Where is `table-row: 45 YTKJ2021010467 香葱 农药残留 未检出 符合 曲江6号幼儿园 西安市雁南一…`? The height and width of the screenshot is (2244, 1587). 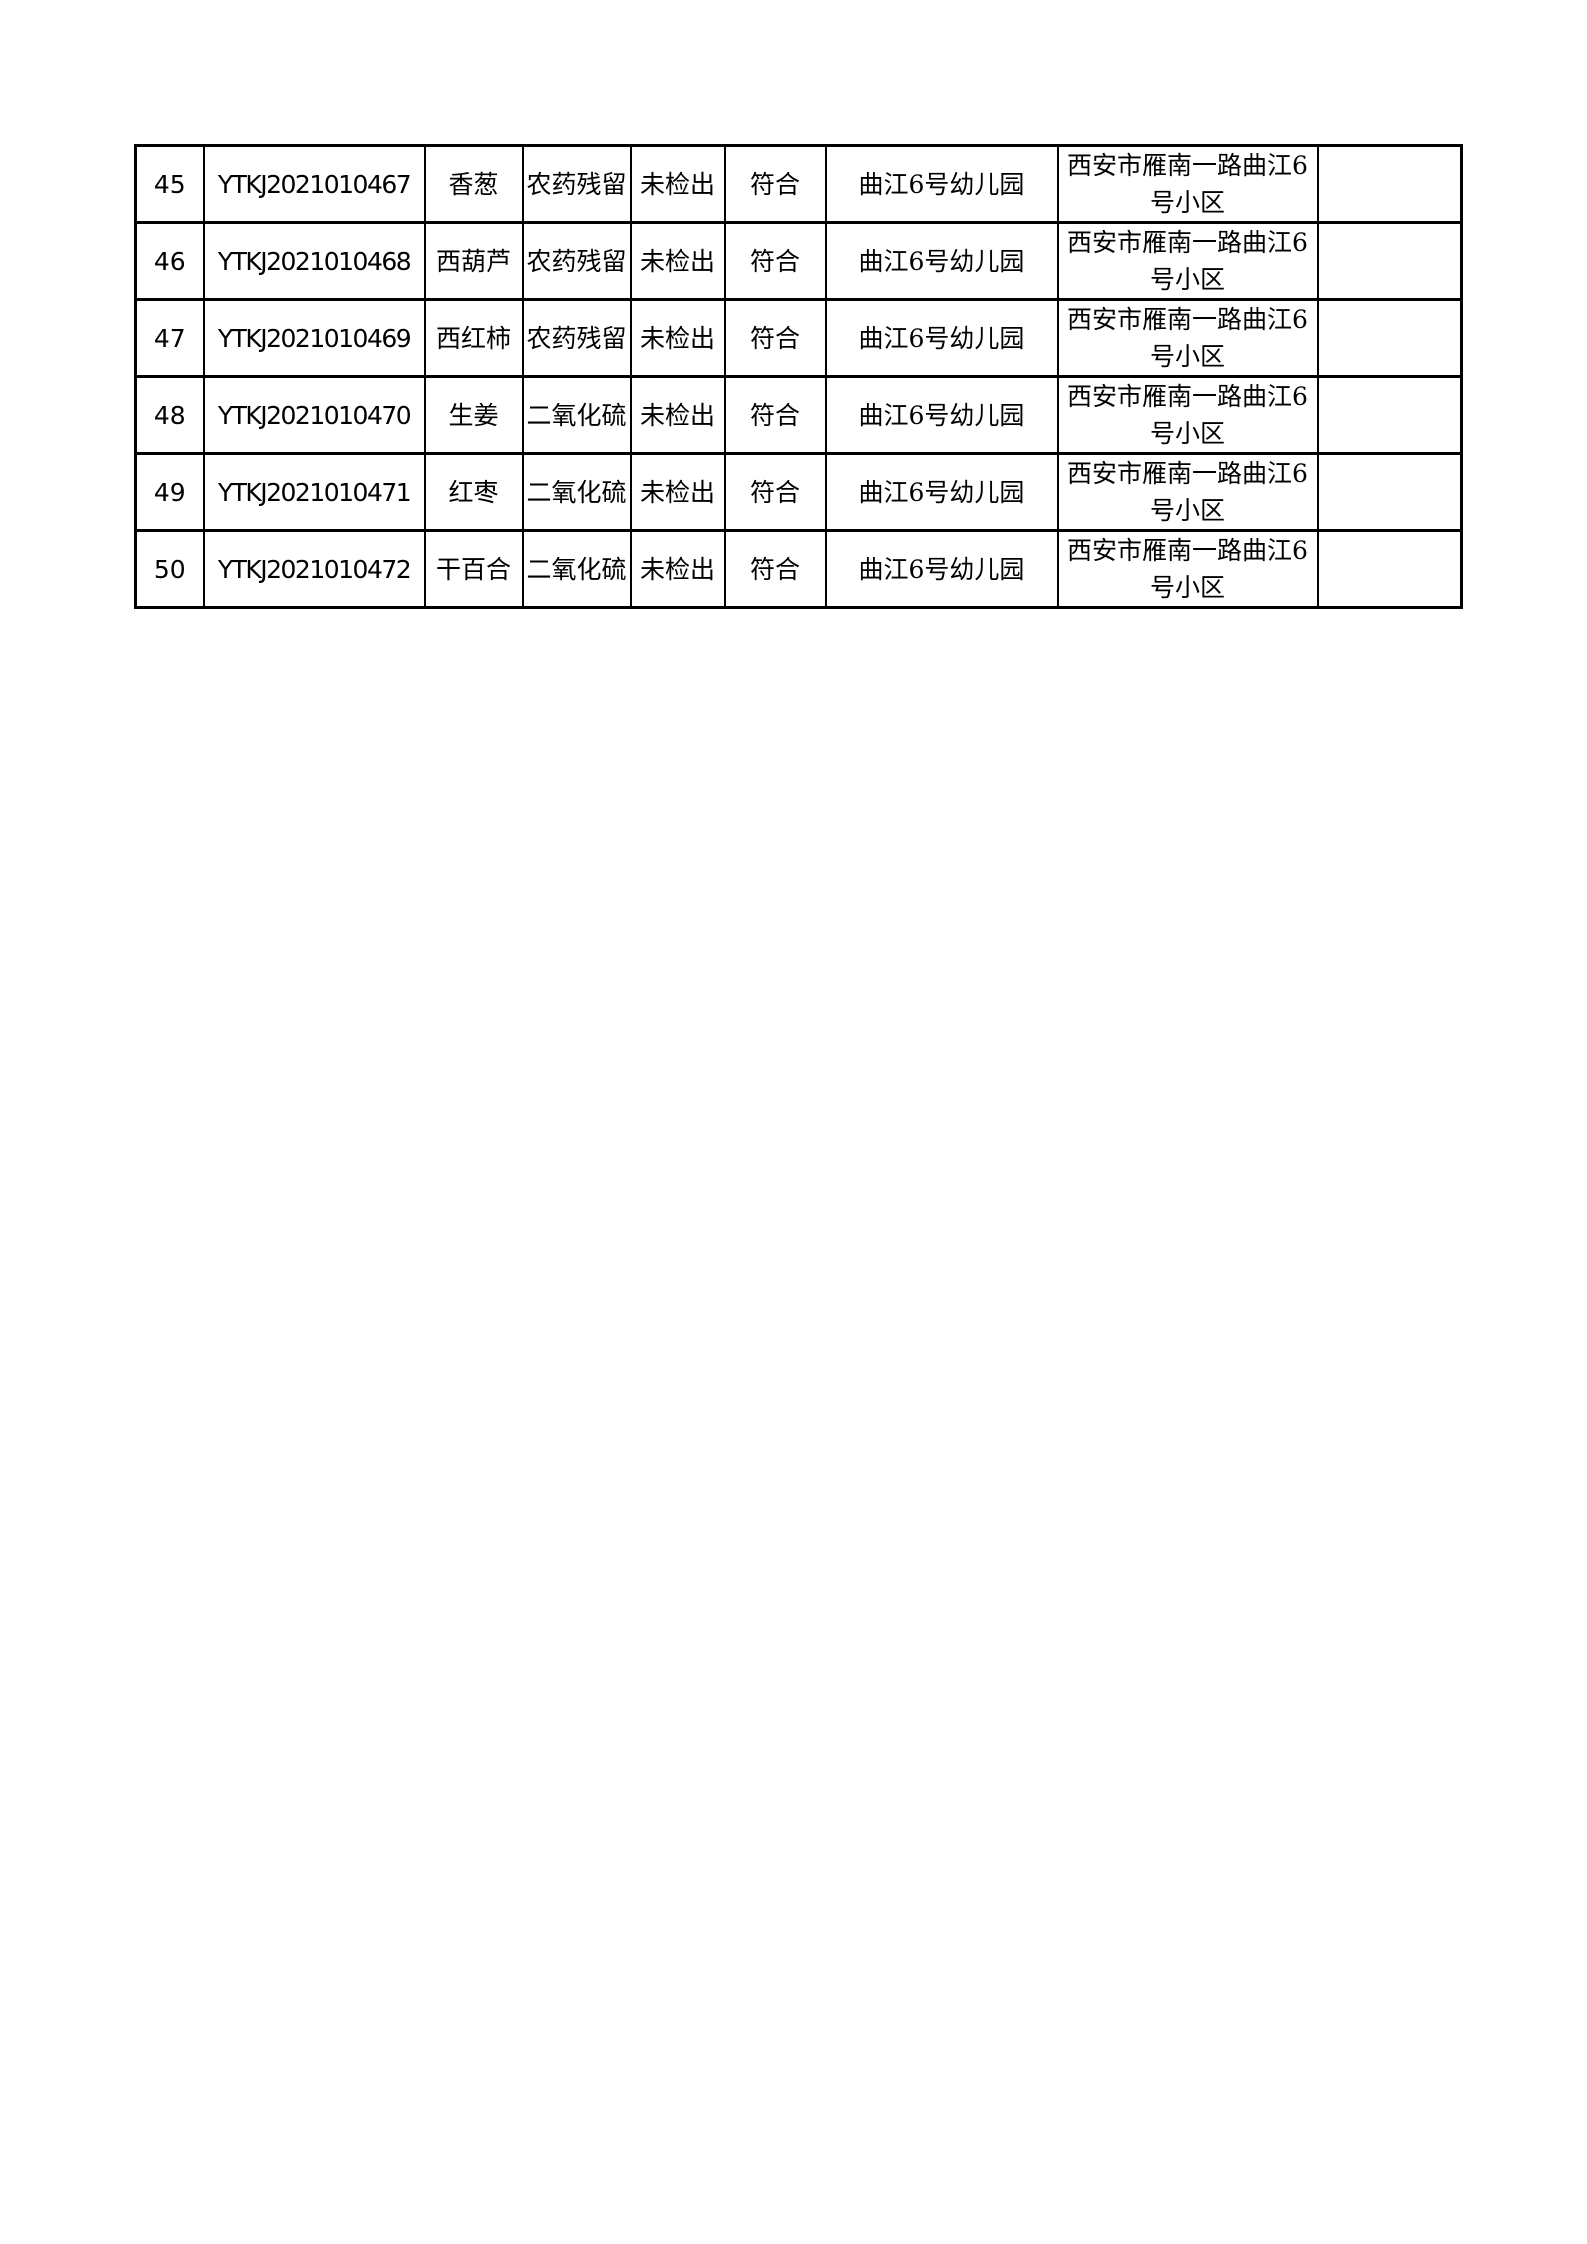 table-row: 45 YTKJ2021010467 香葱 农药残留 未检出 符合 曲江6号幼儿园 西安市雁南一… is located at coordinates (798, 184).